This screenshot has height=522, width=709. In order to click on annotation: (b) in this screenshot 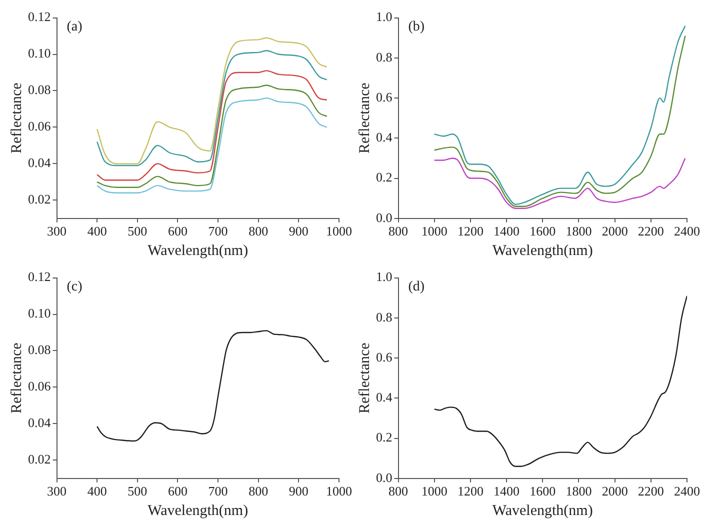, I will do `click(416, 26)`.